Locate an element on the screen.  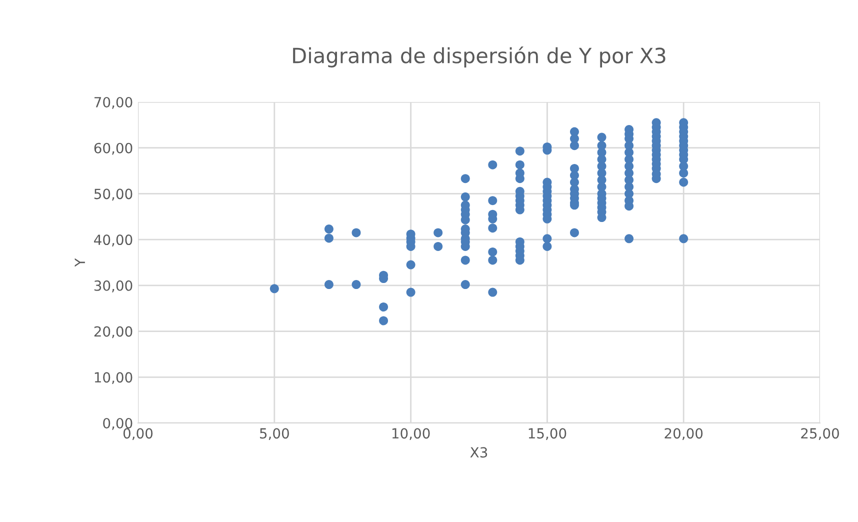
y-tick-label: 40,00 is located at coordinates (113, 240).